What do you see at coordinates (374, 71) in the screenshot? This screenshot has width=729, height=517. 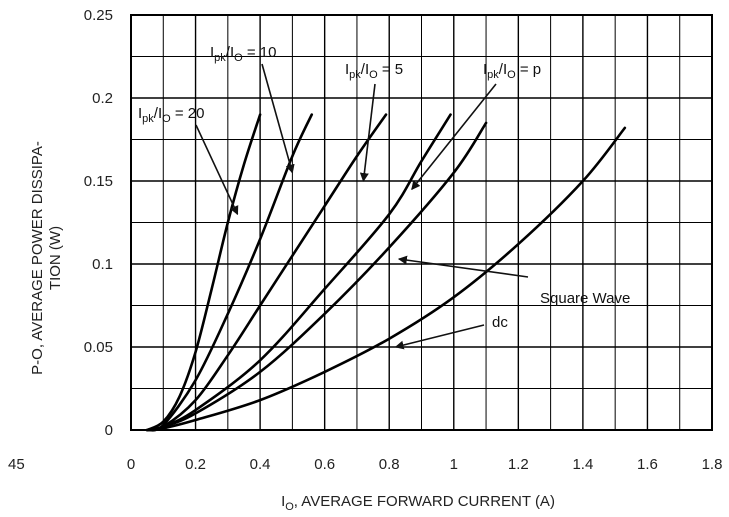 I see `annotation-label: Ipk/IO = 5` at bounding box center [374, 71].